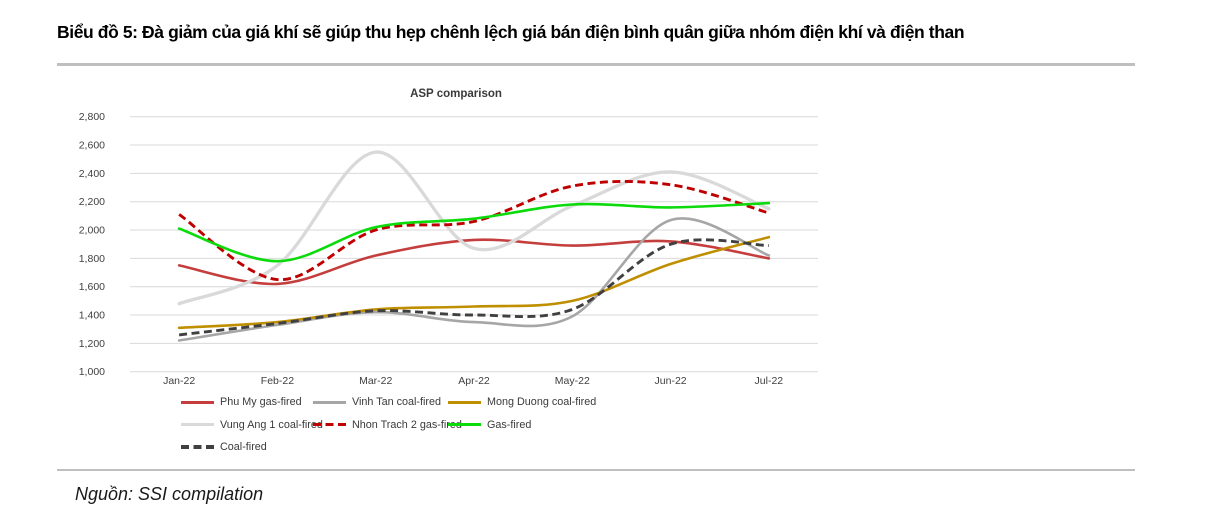 The image size is (1217, 510). I want to click on legend-swatch-nhon-trach-2-gas-fired, so click(329, 424).